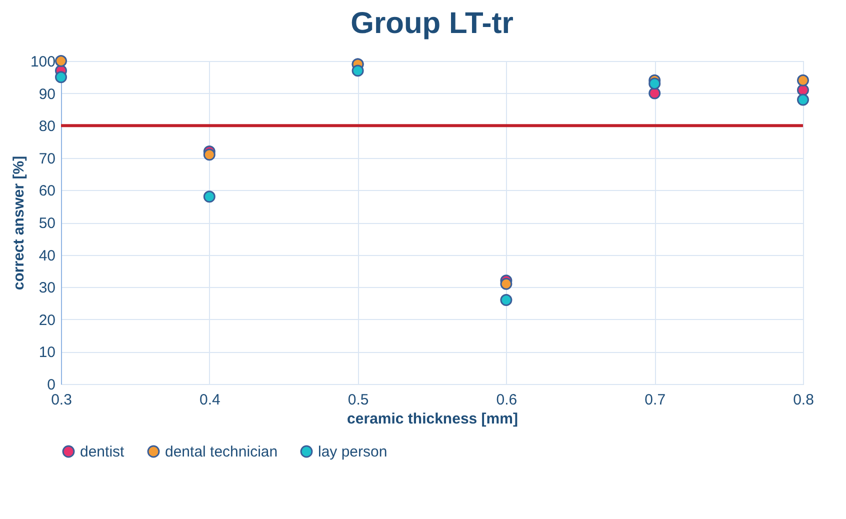 The width and height of the screenshot is (846, 519). I want to click on y-tick-label: 60, so click(47, 191).